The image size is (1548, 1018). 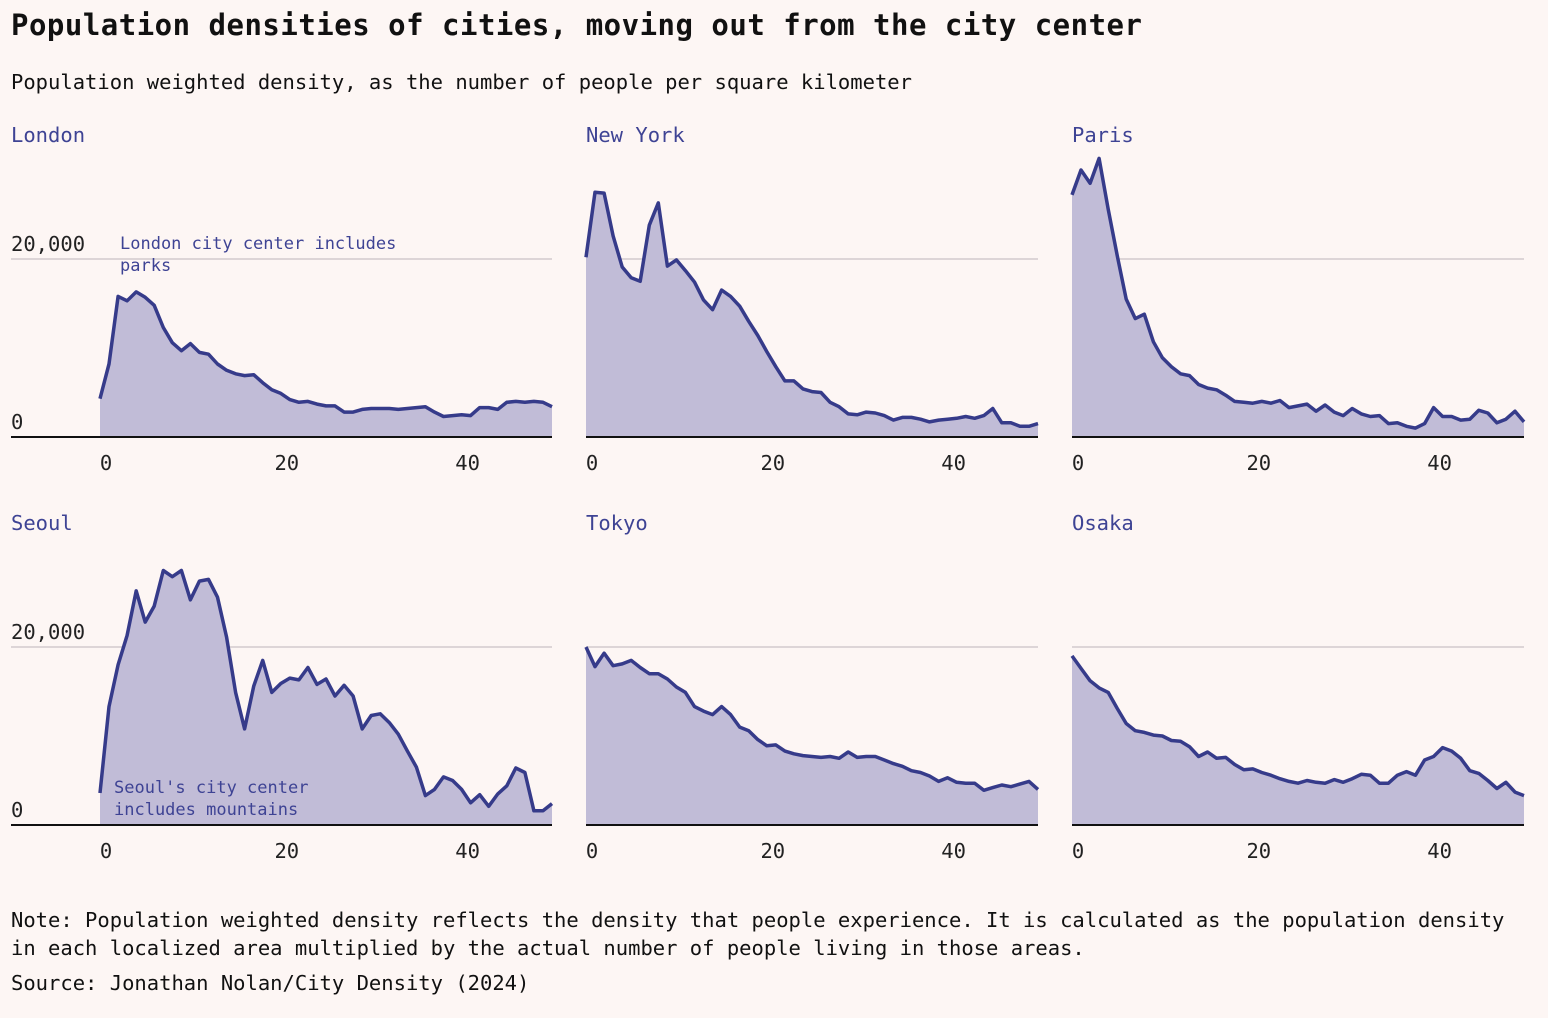 I want to click on area-fill-osaka, so click(x=1298, y=740).